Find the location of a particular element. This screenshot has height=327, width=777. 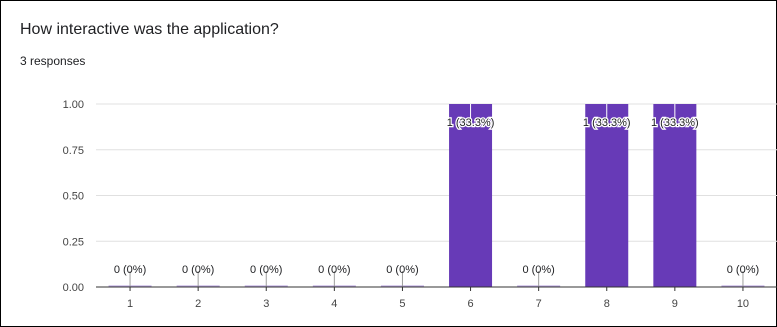

x-tick-label-10: 10 is located at coordinates (743, 304).